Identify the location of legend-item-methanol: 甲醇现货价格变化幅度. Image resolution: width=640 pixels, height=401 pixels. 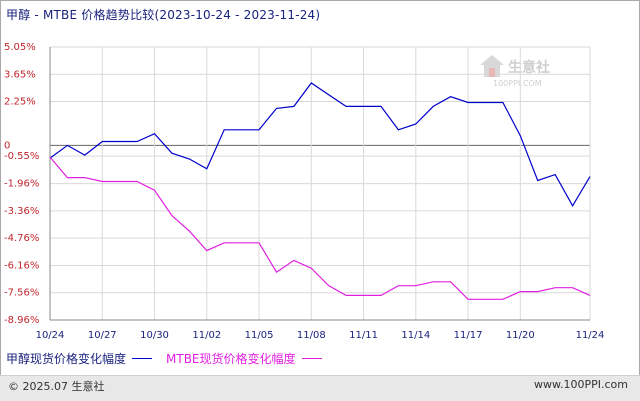
(79, 358).